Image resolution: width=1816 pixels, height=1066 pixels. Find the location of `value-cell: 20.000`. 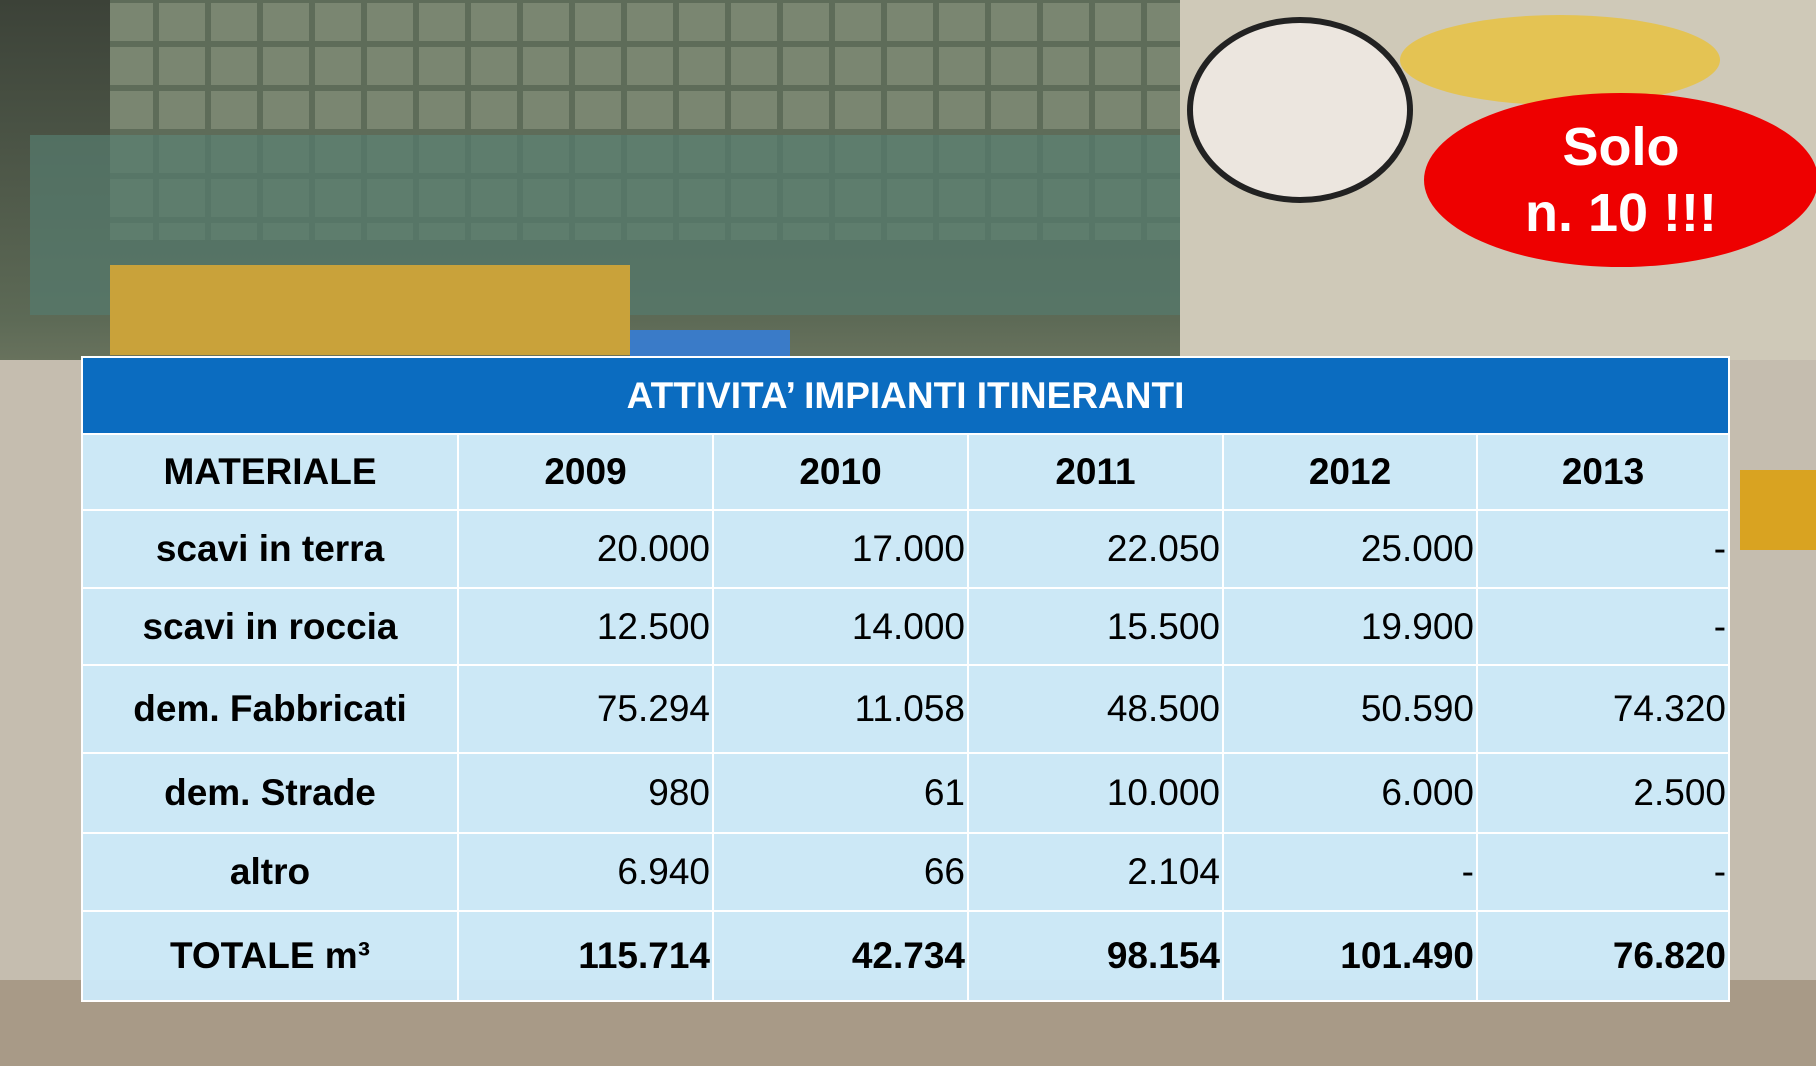

value-cell: 20.000 is located at coordinates (585, 549).